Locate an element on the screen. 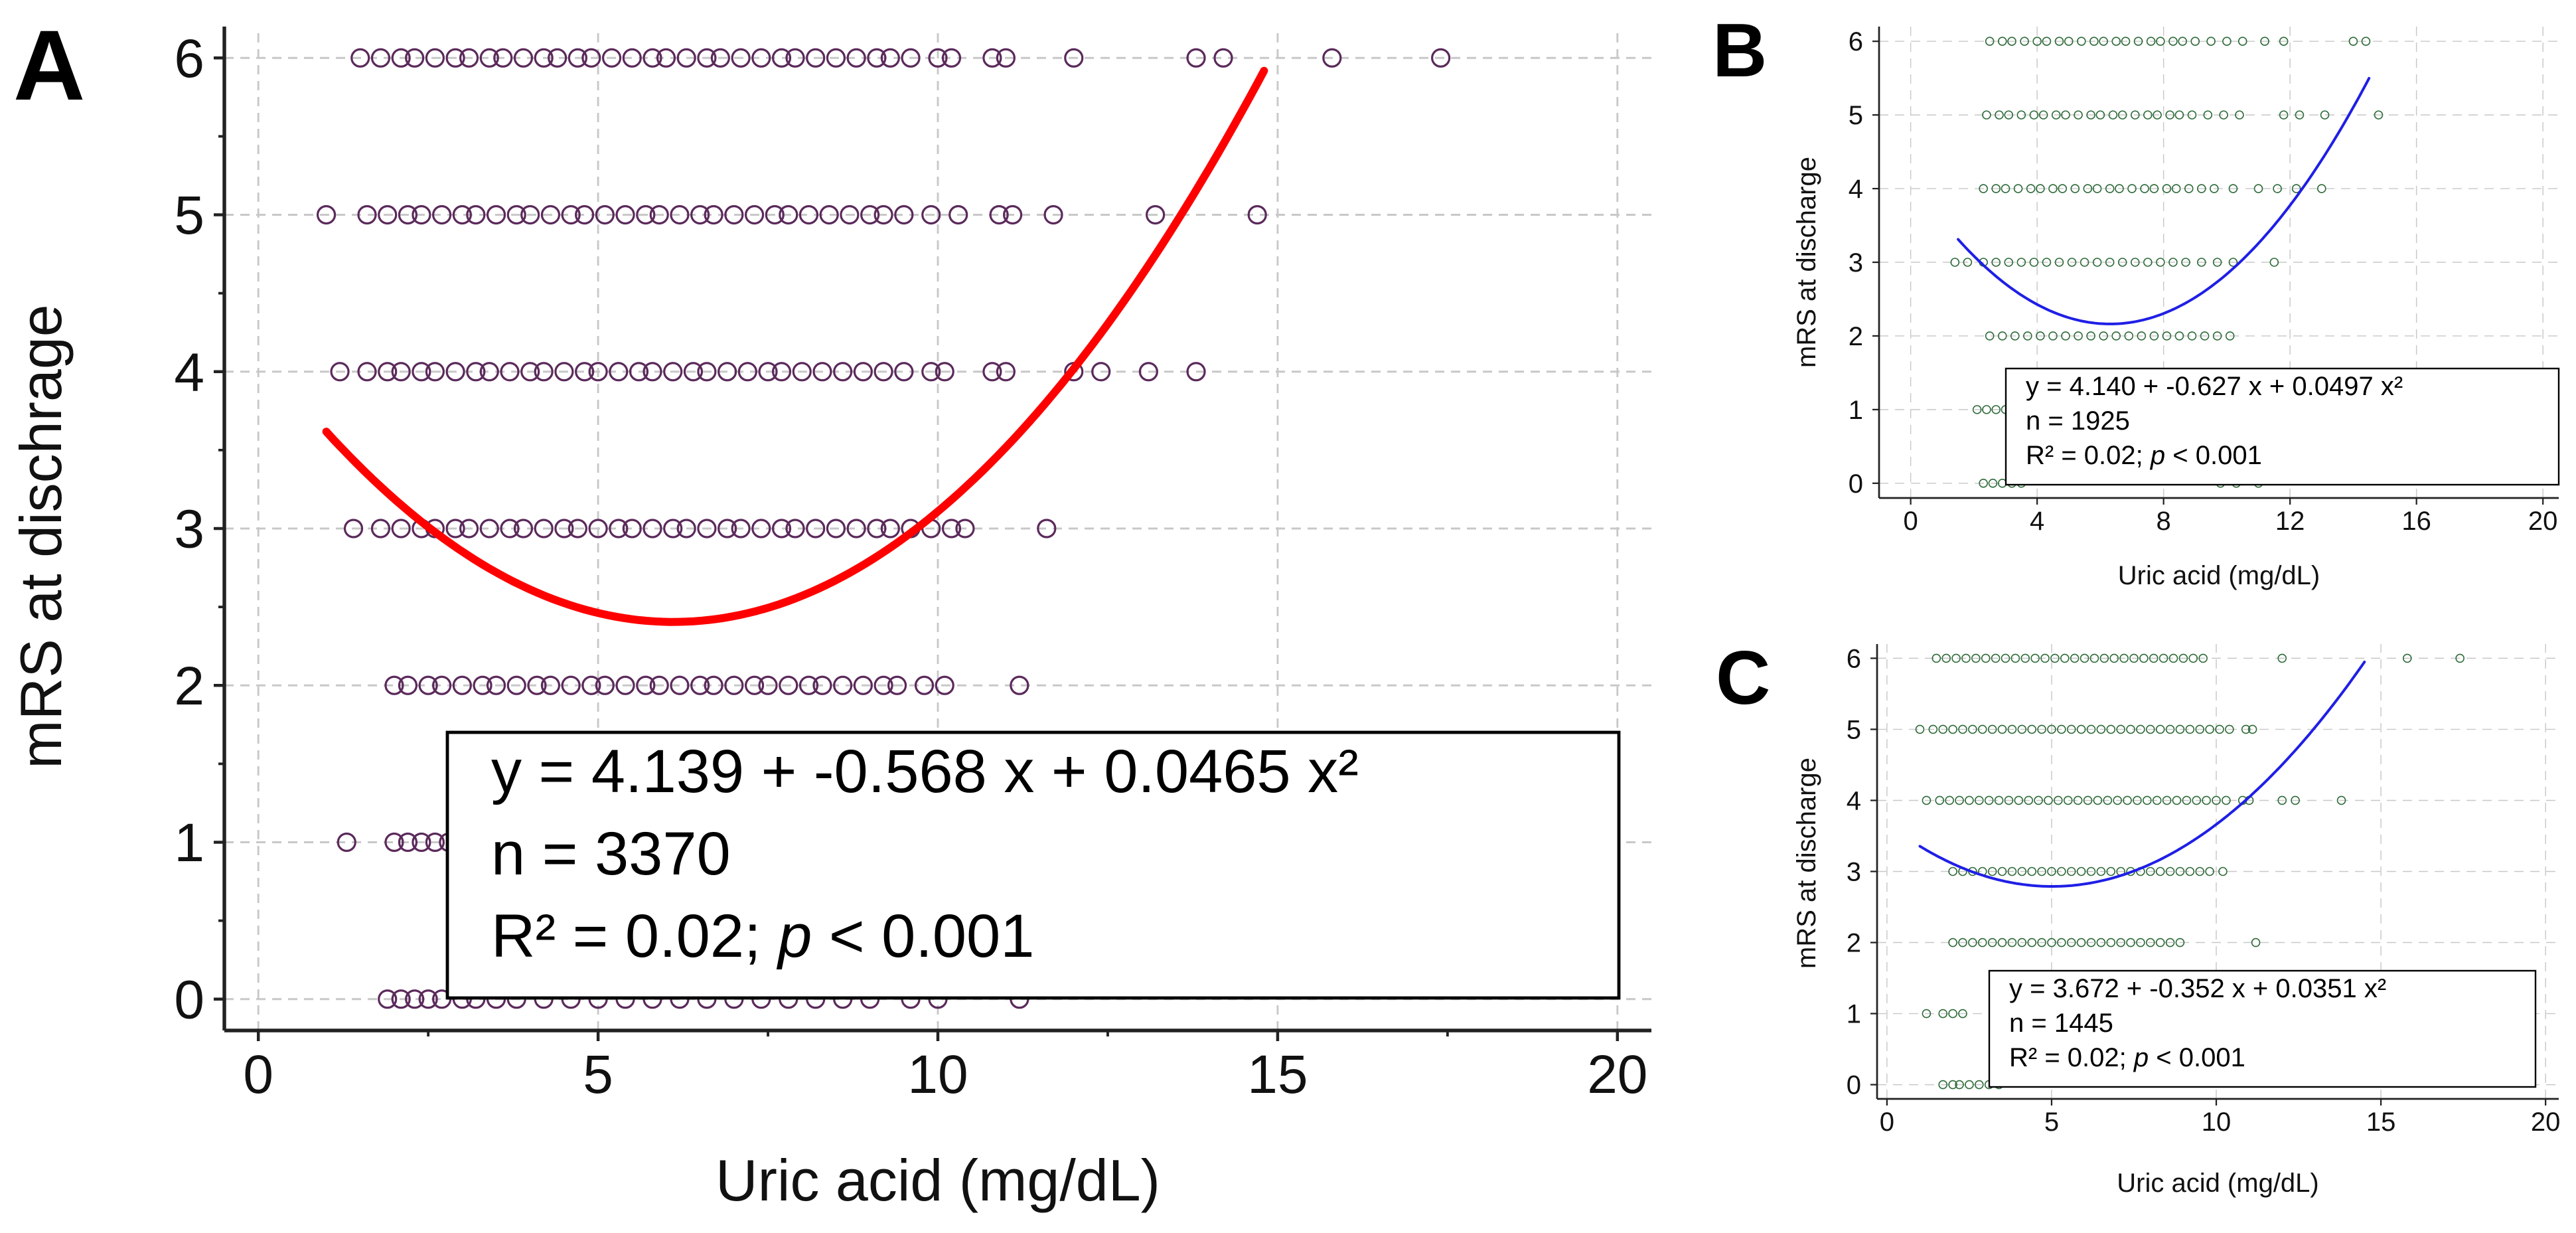 The height and width of the screenshot is (1233, 2576). y-tick-label: 2 is located at coordinates (1856, 337).